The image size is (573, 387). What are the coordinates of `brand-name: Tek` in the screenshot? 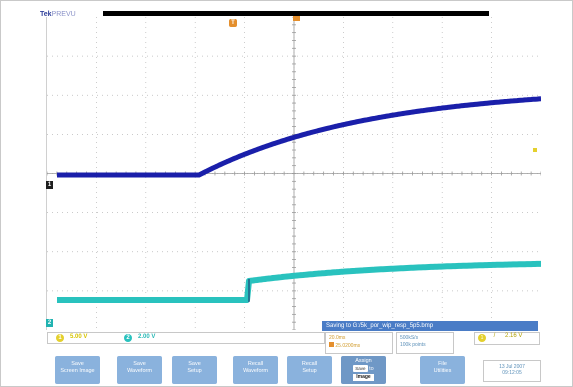 It's located at (46, 14).